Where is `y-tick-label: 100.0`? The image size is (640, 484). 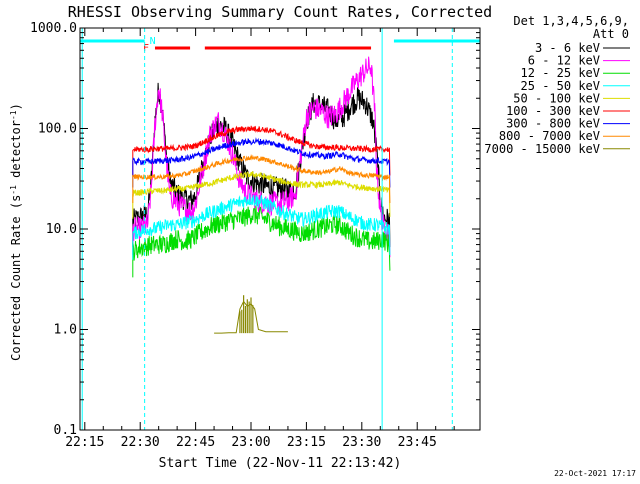
y-tick-label: 100.0 is located at coordinates (57, 129).